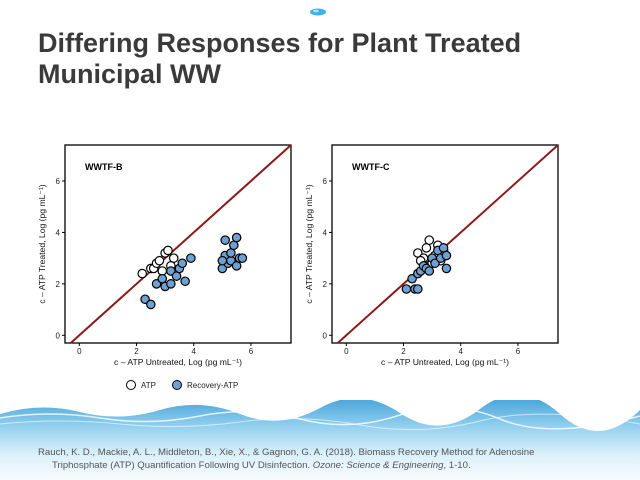 The image size is (640, 480). Describe the element at coordinates (378, 465) in the screenshot. I see `citation-journal: Ozone: Science & Engineering` at that location.